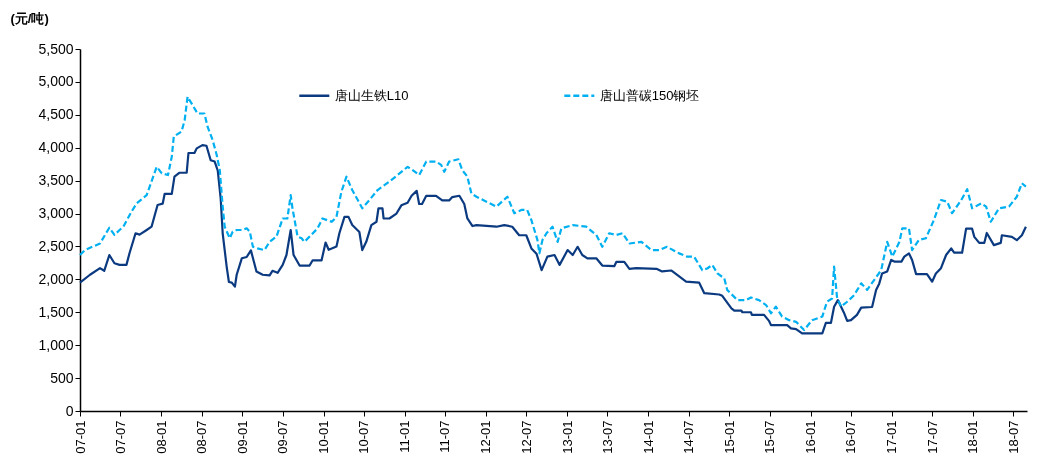 The width and height of the screenshot is (1038, 472). What do you see at coordinates (202, 437) in the screenshot?
I see `x-tick-label: 08-07` at bounding box center [202, 437].